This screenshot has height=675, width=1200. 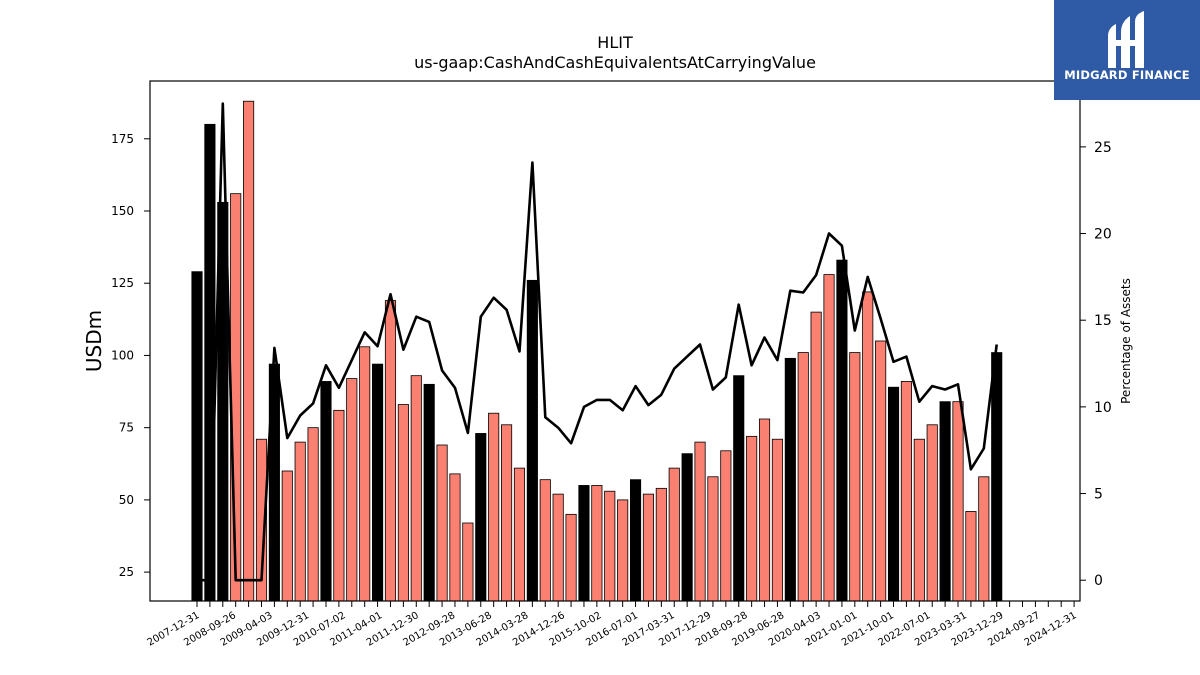 What do you see at coordinates (126, 428) in the screenshot?
I see `y-tick-label: 75` at bounding box center [126, 428].